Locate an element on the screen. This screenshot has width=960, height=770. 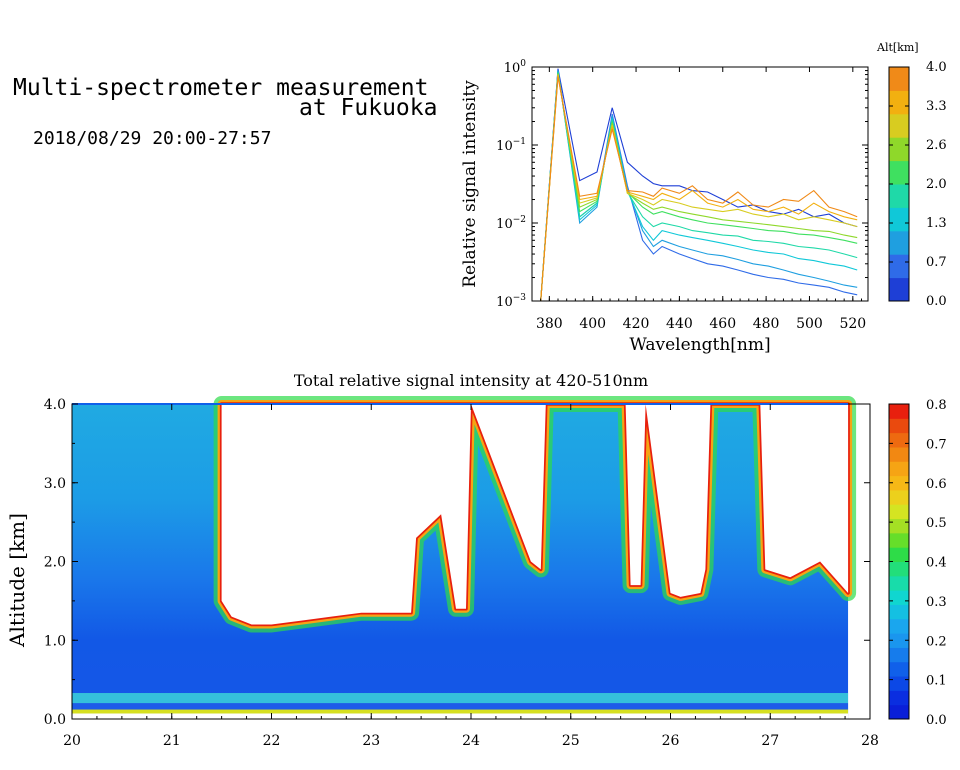
heatmap-x-tick-label: 22 is located at coordinates (272, 741).